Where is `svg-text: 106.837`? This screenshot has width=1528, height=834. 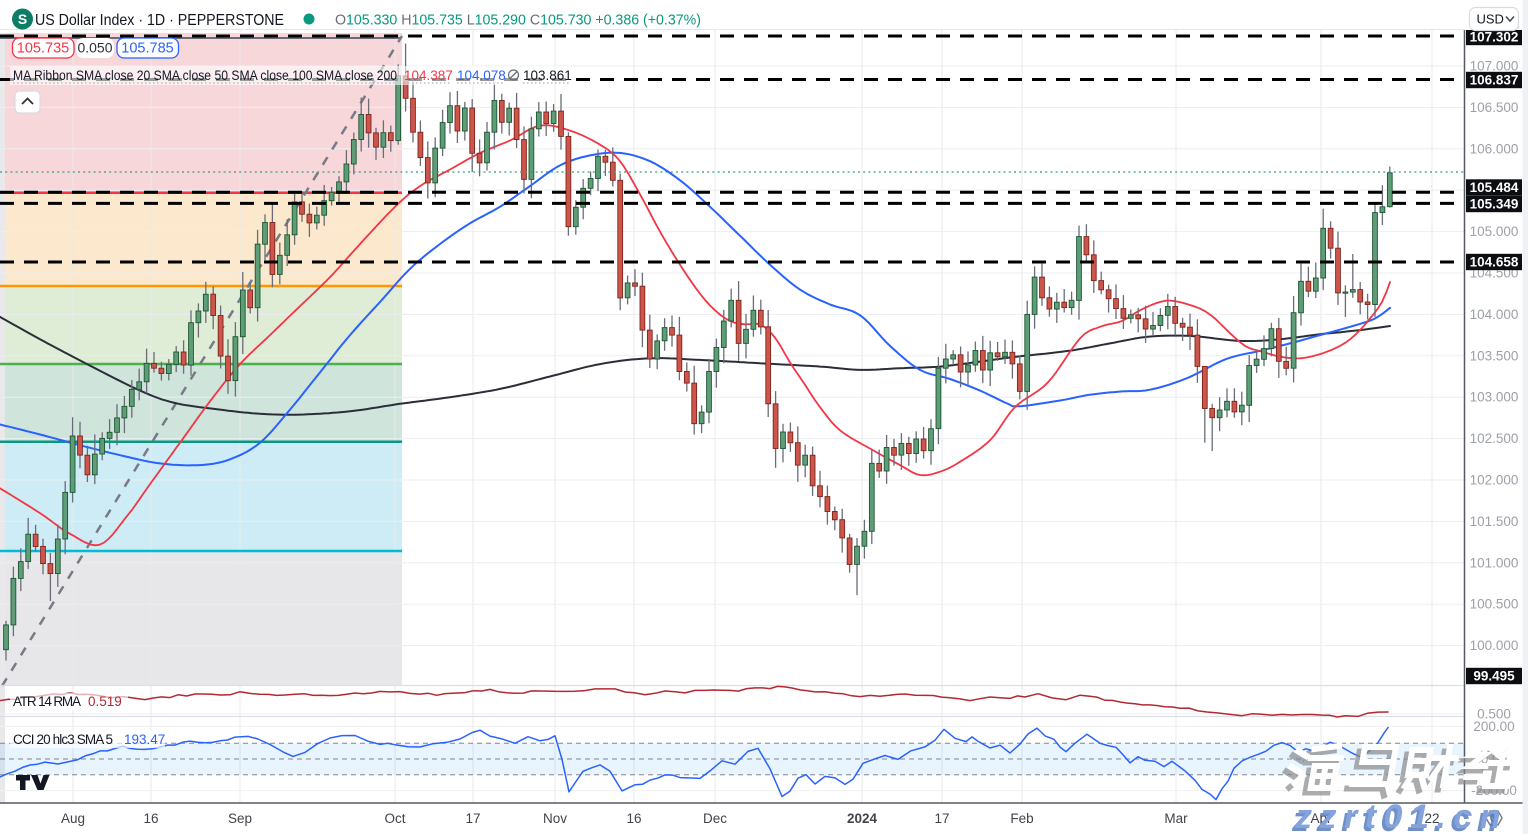
svg-text: 106.837 is located at coordinates (1494, 80).